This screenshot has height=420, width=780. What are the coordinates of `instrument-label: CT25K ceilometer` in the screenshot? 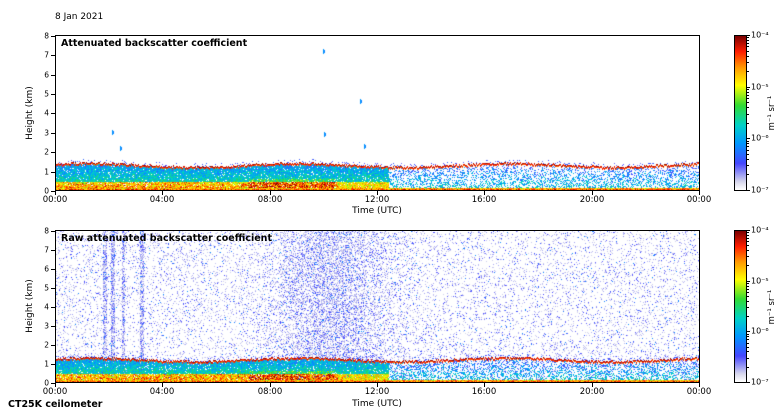 It's located at (55, 404).